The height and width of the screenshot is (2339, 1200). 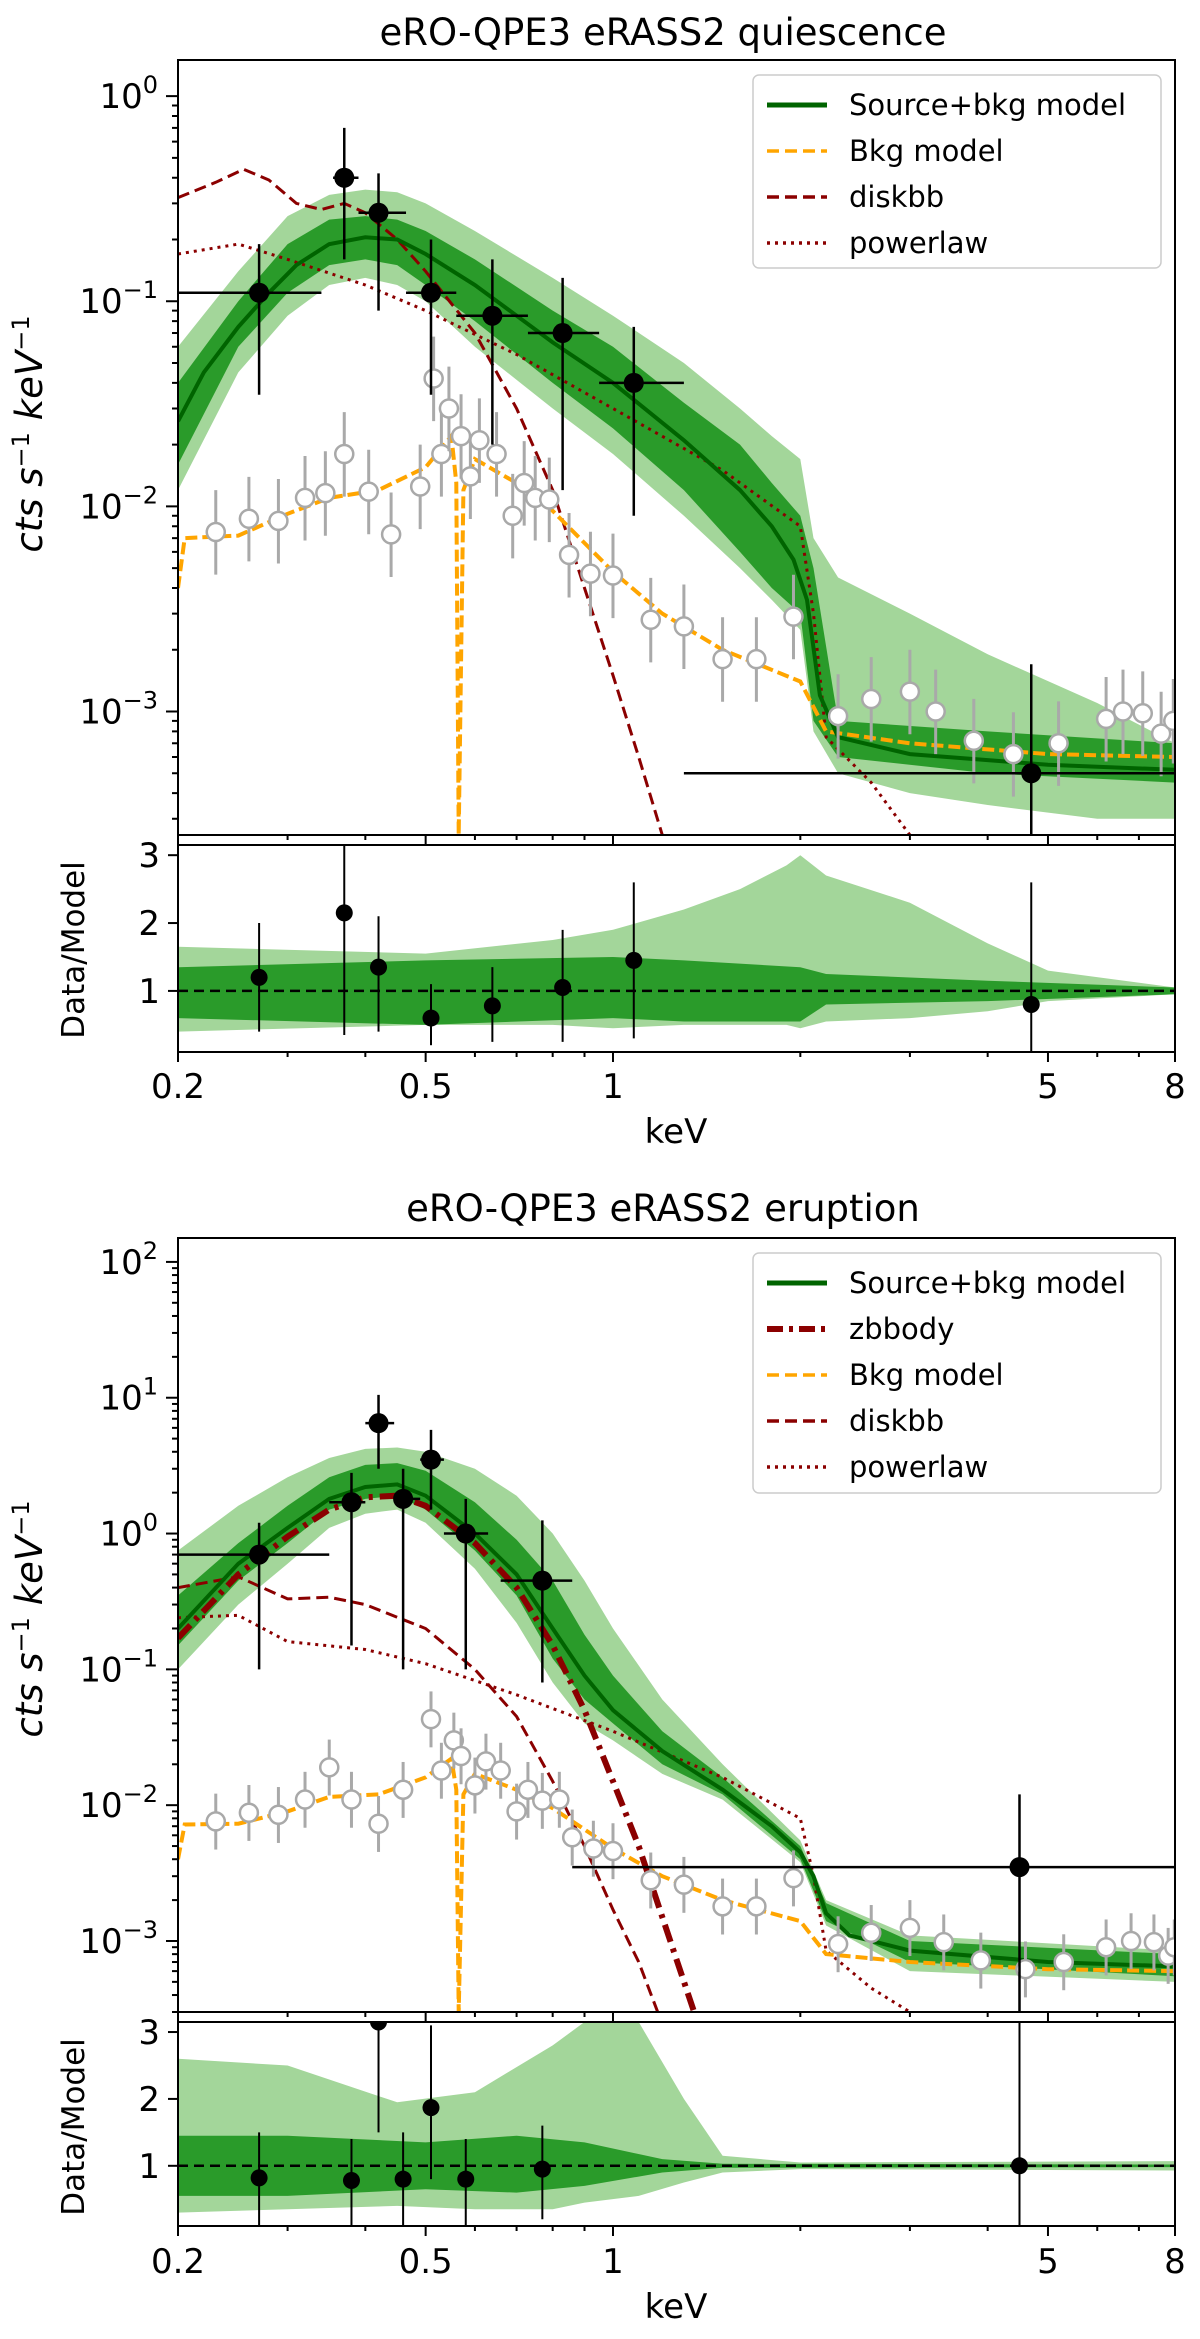 I want to click on ratio-y-tick-label: 3, so click(x=149, y=856).